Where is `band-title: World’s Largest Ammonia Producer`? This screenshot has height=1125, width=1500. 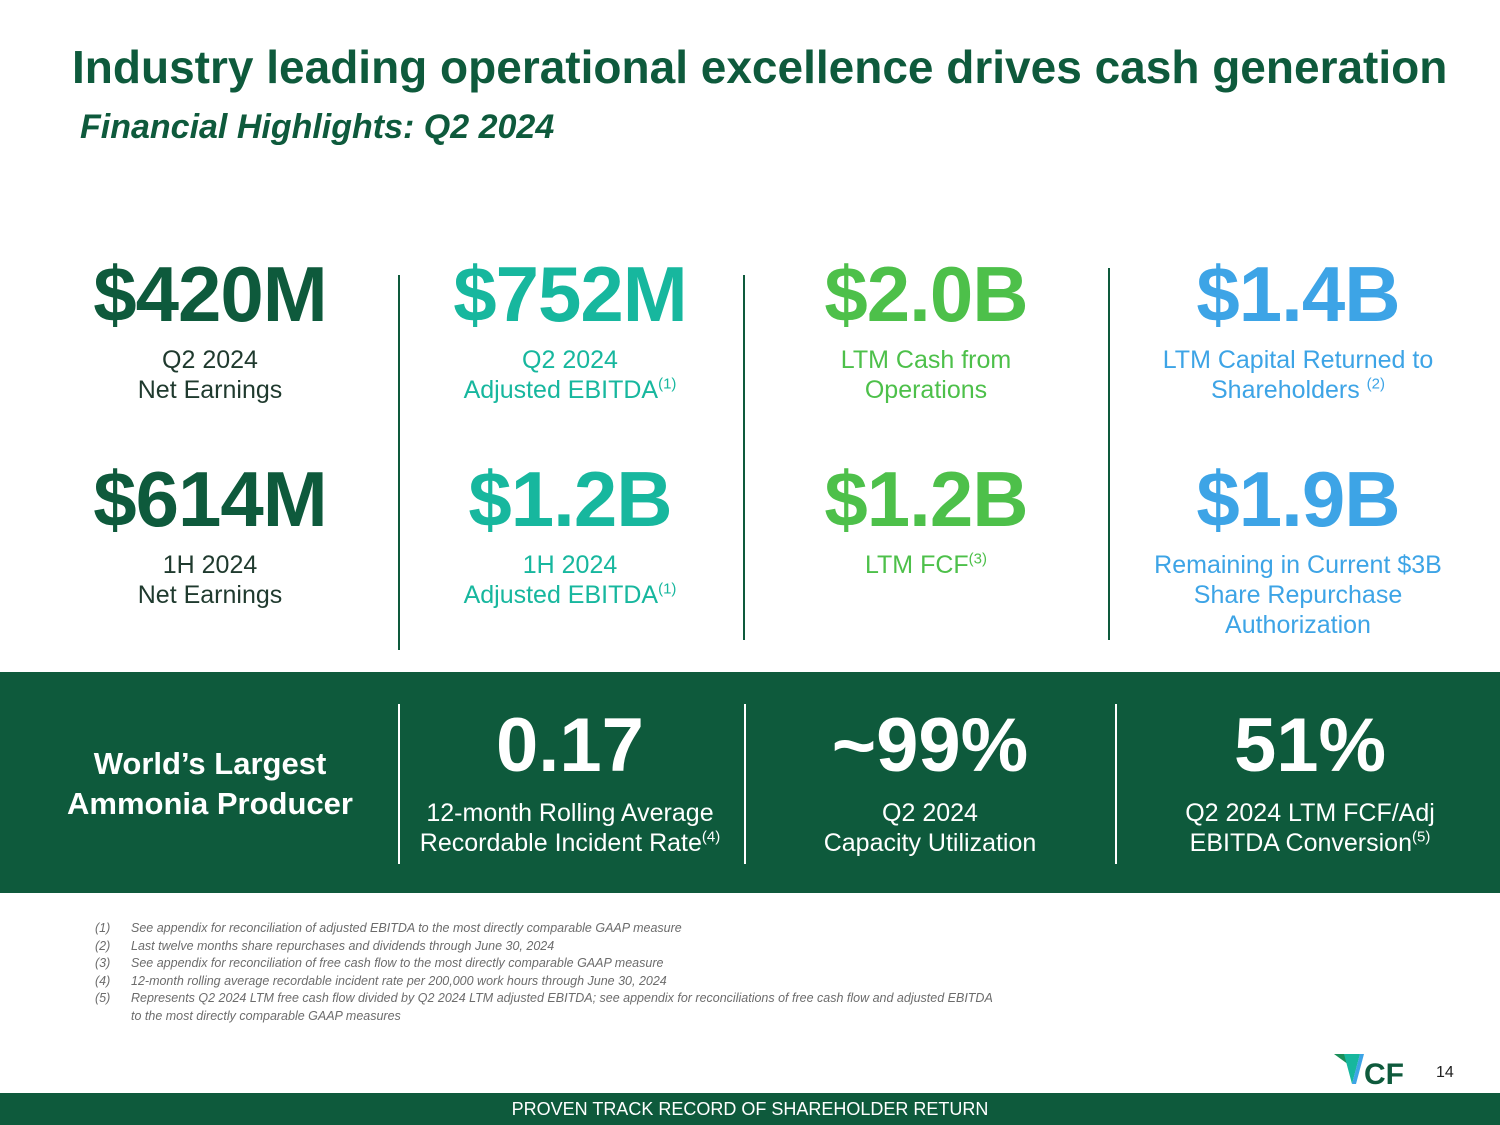 band-title: World’s Largest Ammonia Producer is located at coordinates (210, 783).